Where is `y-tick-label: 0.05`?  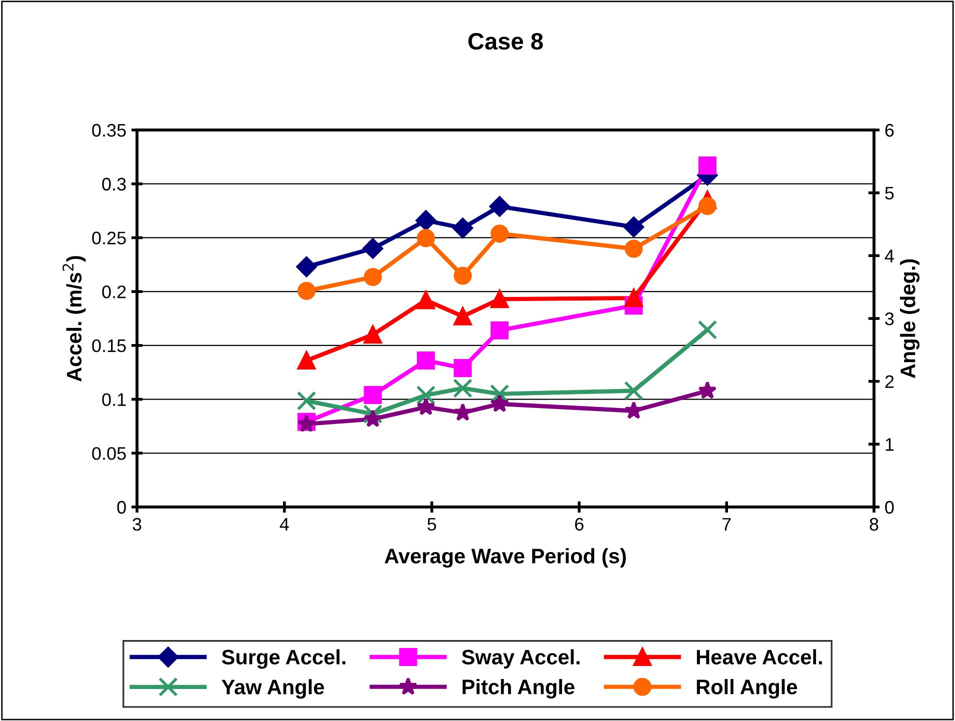 y-tick-label: 0.05 is located at coordinates (109, 453).